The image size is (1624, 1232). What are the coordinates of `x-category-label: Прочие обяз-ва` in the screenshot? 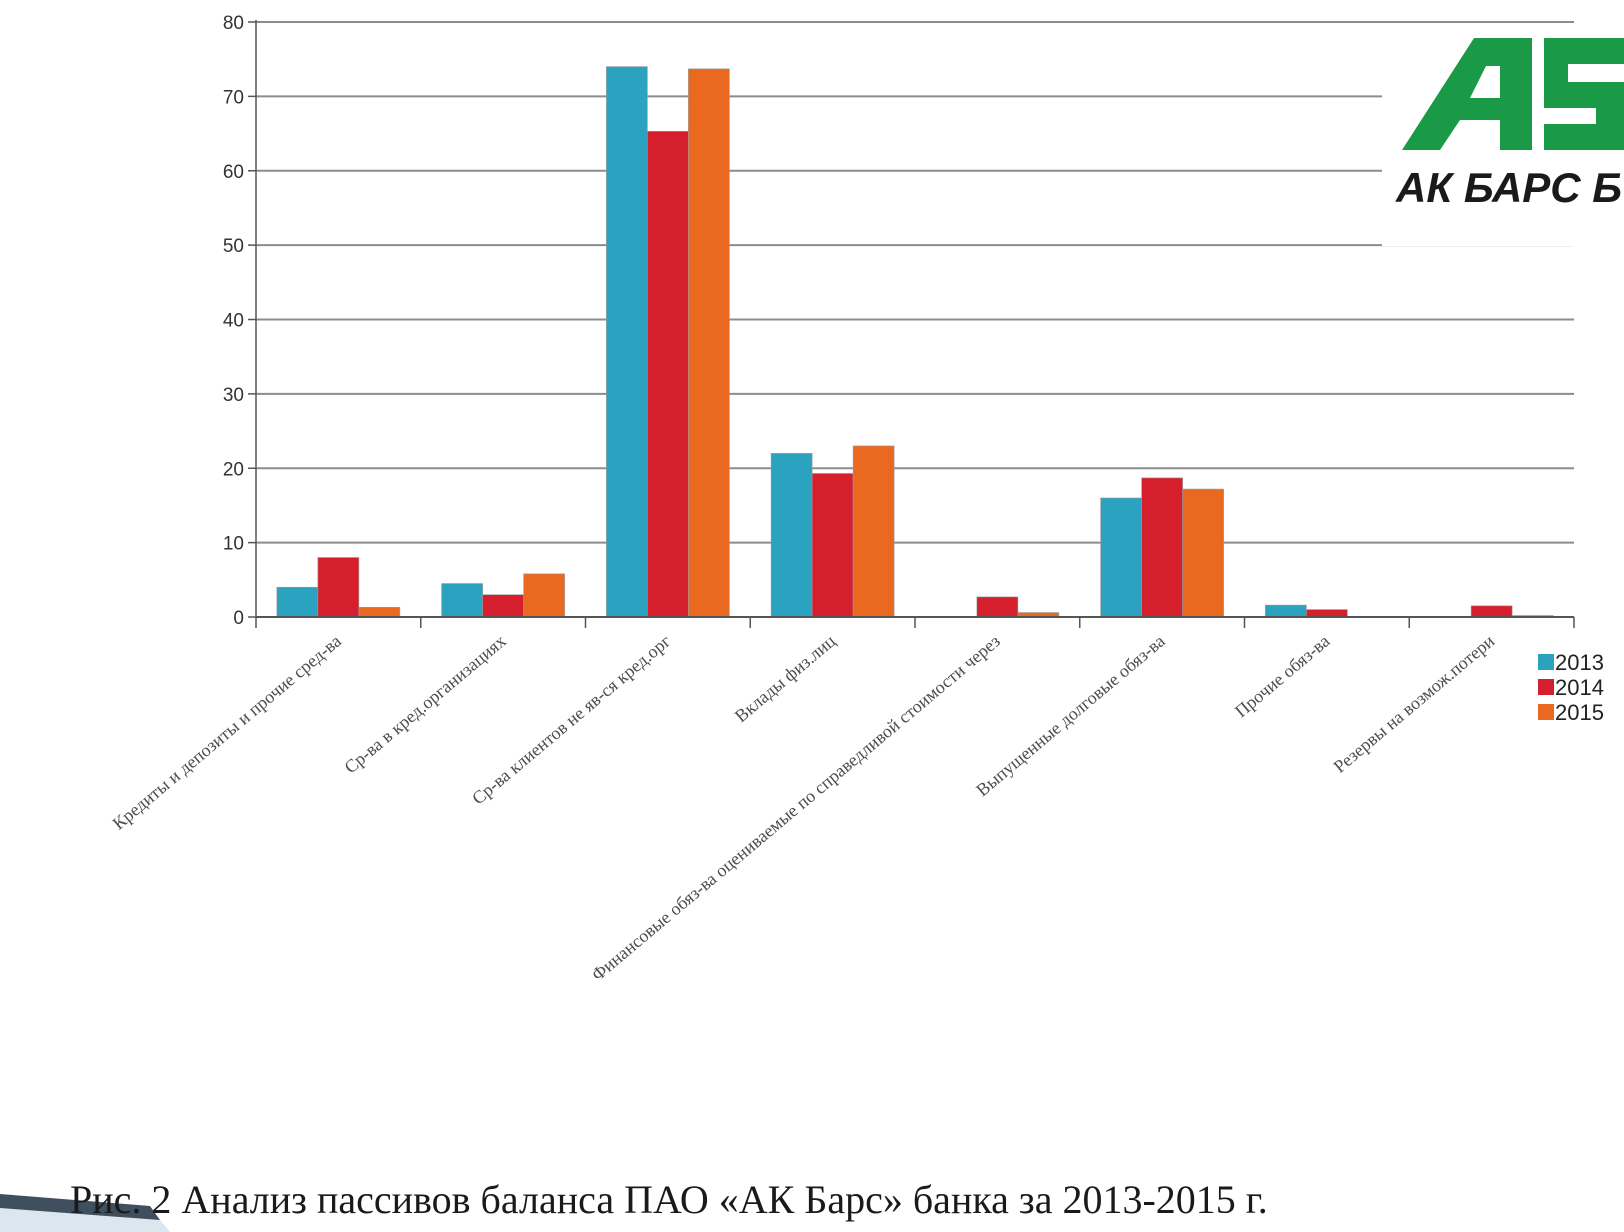 It's located at (1282, 676).